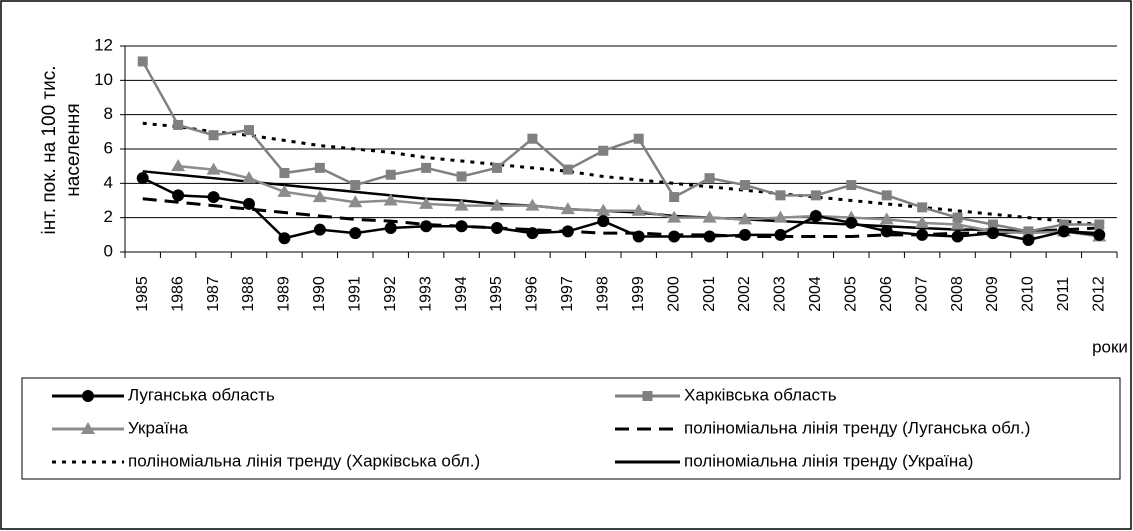  What do you see at coordinates (957, 294) in the screenshot?
I see `x-tick-label: 2008` at bounding box center [957, 294].